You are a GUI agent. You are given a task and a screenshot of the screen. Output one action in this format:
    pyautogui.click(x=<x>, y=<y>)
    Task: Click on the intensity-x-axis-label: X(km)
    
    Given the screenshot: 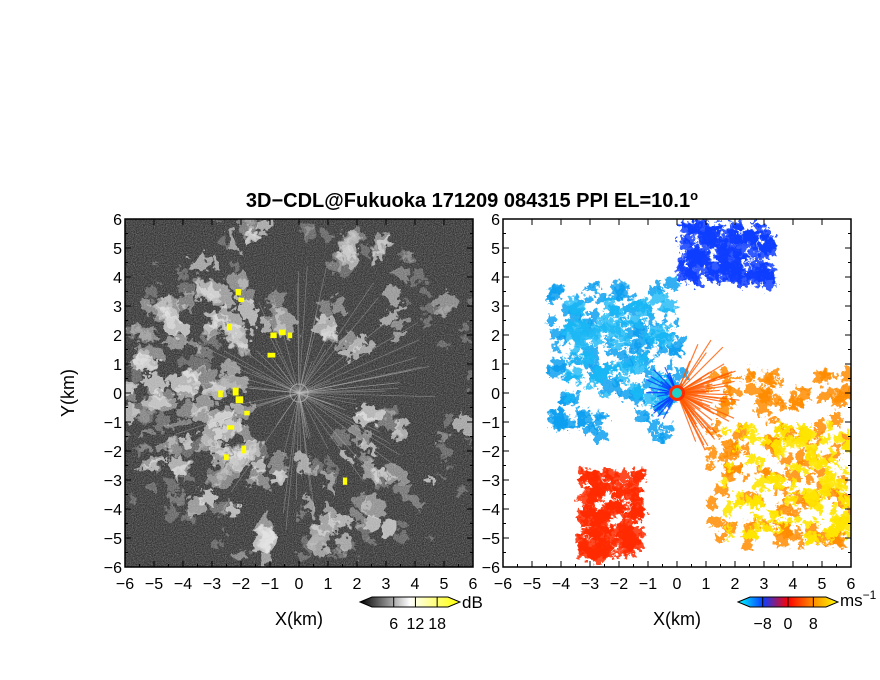 What is the action you would take?
    pyautogui.click(x=299, y=619)
    